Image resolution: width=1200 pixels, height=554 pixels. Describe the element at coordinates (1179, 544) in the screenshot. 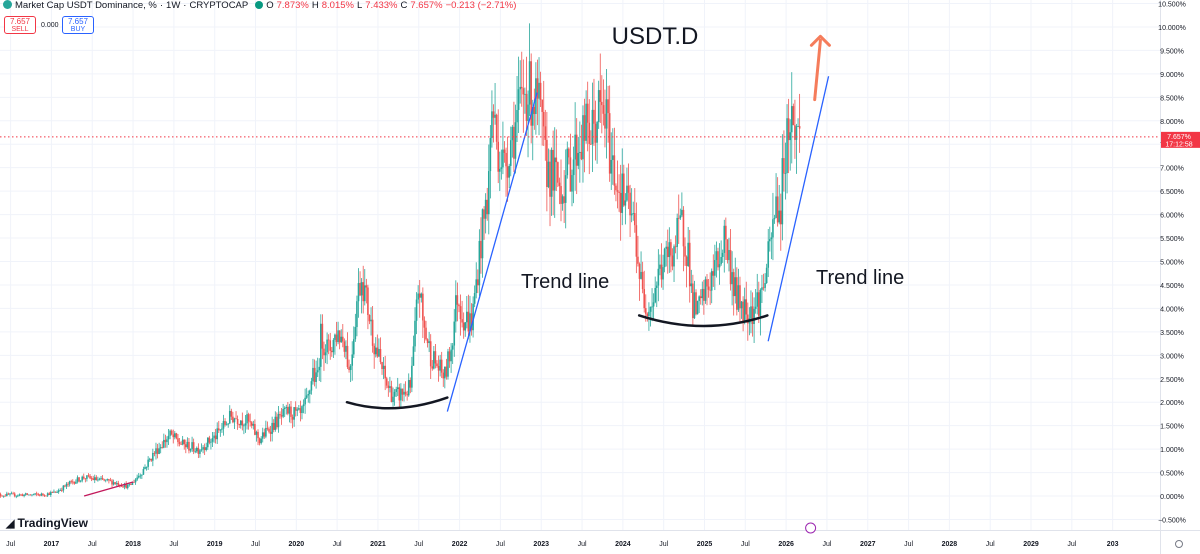

I see `settings-gear-icon` at that location.